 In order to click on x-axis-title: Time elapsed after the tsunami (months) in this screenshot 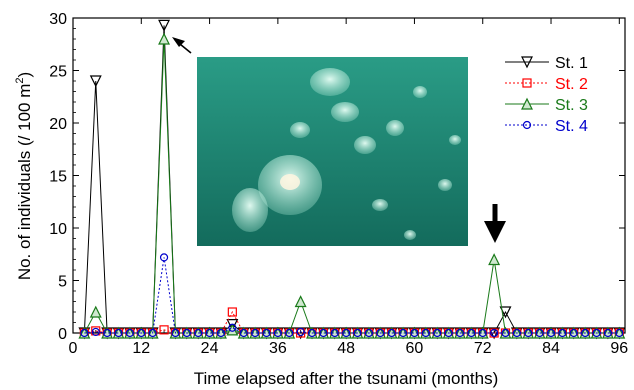, I will do `click(346, 378)`.